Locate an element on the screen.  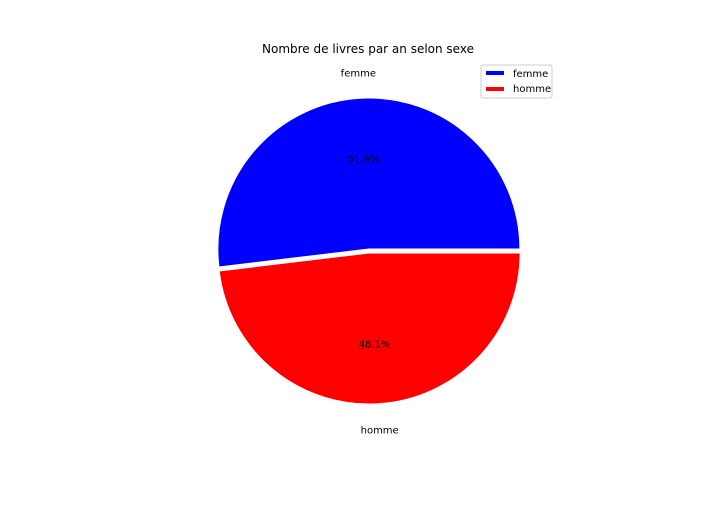
pie-slice-femme is located at coordinates (369, 182).